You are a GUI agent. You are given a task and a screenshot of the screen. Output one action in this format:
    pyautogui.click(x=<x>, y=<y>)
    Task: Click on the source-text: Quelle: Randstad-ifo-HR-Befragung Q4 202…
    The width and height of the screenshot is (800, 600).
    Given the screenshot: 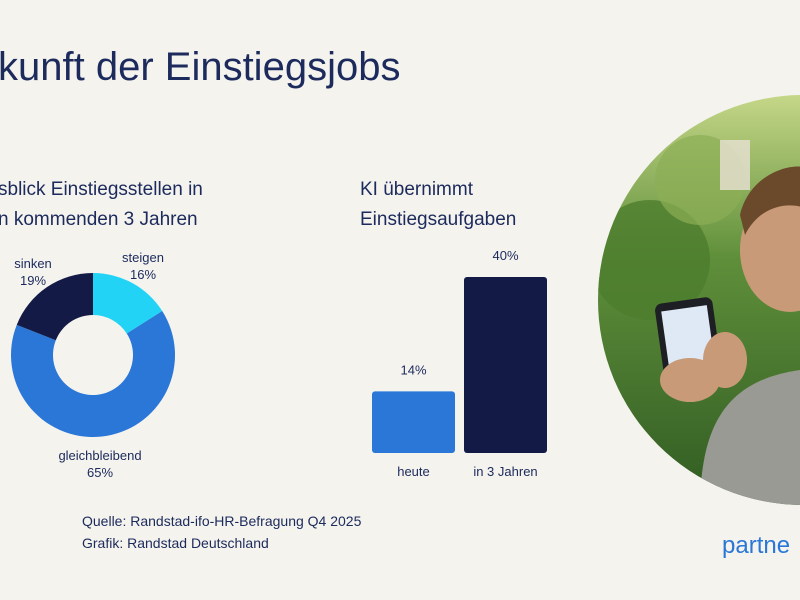 What is the action you would take?
    pyautogui.click(x=222, y=521)
    